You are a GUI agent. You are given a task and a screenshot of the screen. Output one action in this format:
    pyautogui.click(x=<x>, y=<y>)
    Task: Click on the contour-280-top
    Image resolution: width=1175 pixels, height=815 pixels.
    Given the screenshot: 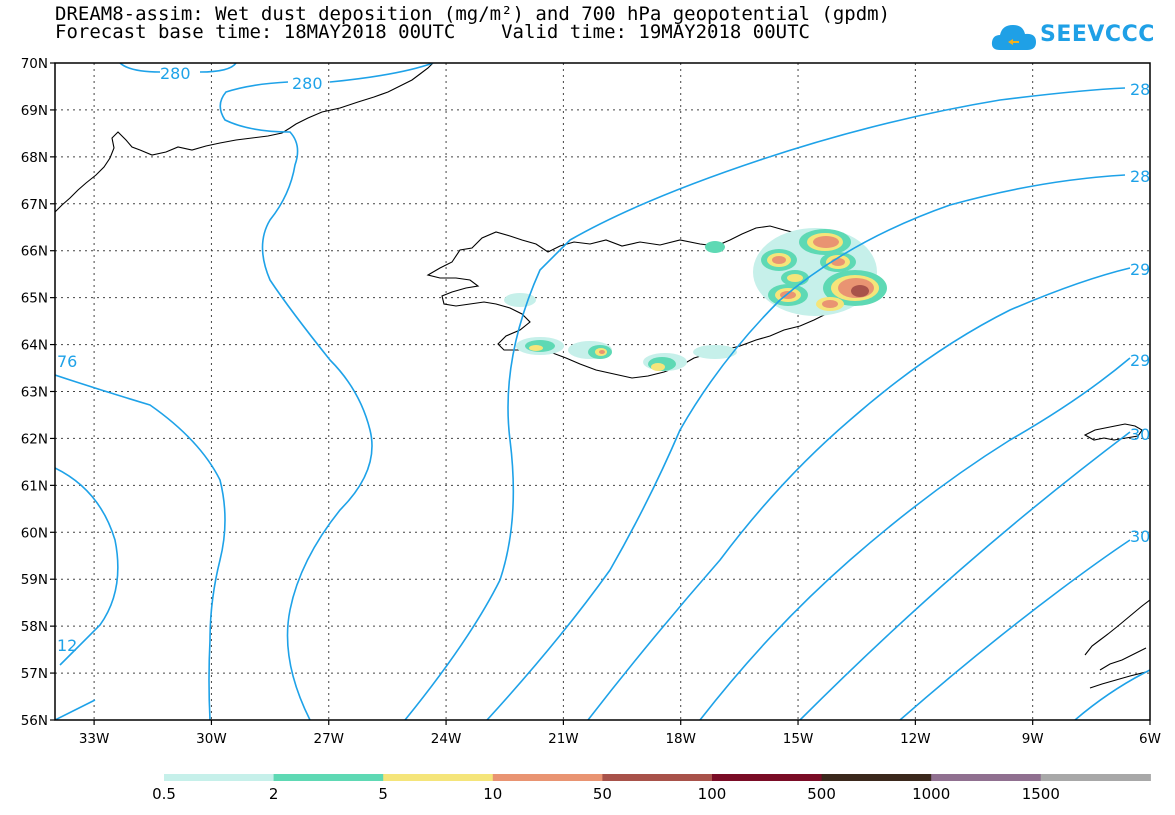 What is the action you would take?
    pyautogui.click(x=178, y=68)
    